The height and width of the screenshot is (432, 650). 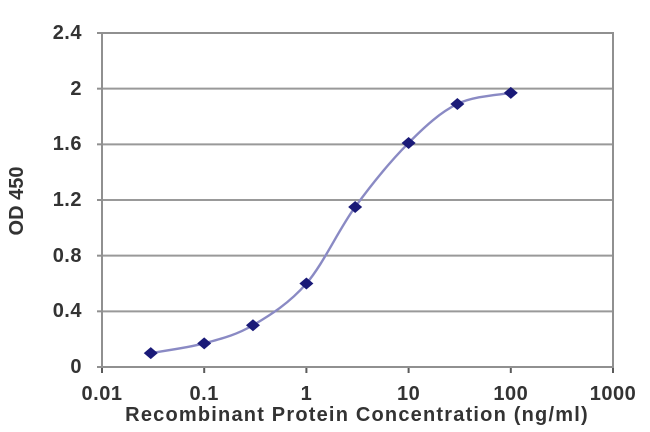 What do you see at coordinates (613, 394) in the screenshot?
I see `x-tick-label: 1000` at bounding box center [613, 394].